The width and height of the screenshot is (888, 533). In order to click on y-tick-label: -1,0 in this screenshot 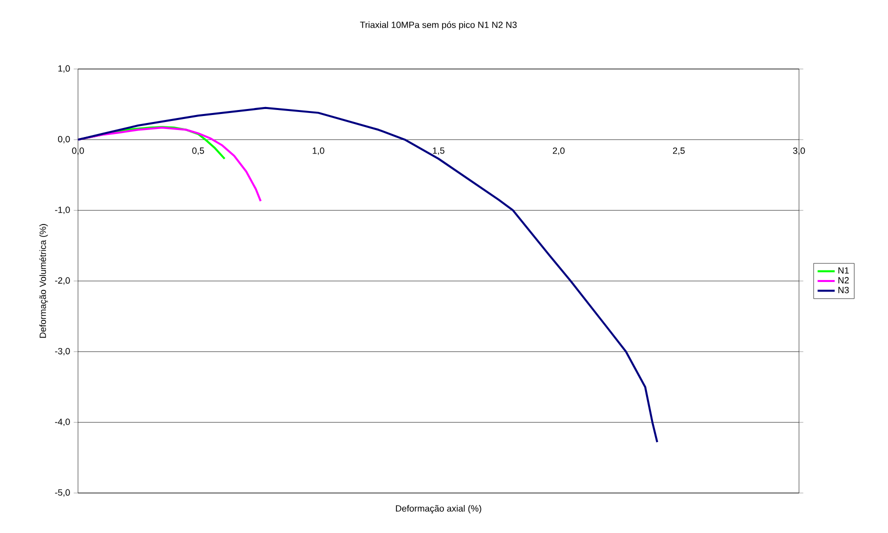, I will do `click(62, 210)`.